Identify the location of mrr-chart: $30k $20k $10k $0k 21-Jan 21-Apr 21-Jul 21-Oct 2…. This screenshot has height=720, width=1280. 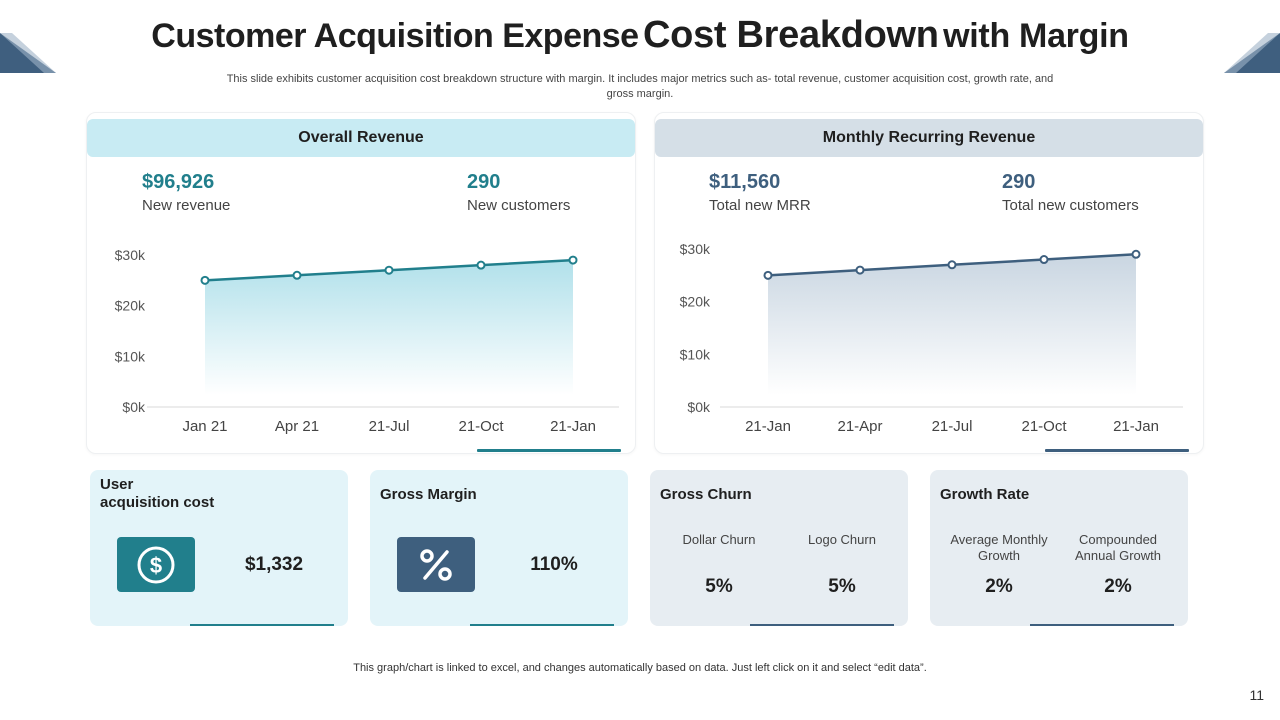
(931, 338).